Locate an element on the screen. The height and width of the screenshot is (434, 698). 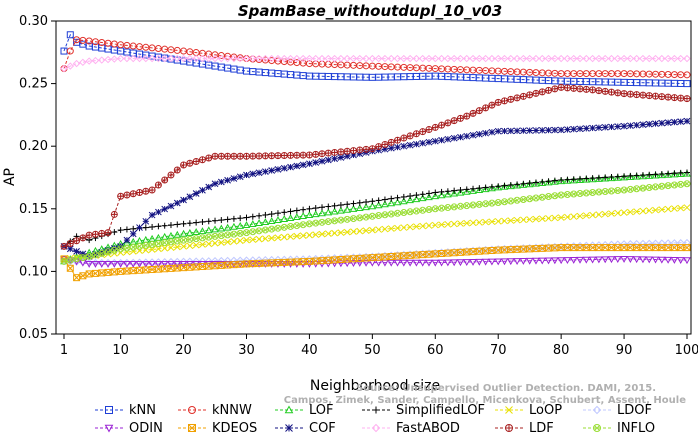
legend-item-ldof: LDOF is located at coordinates (617, 410).